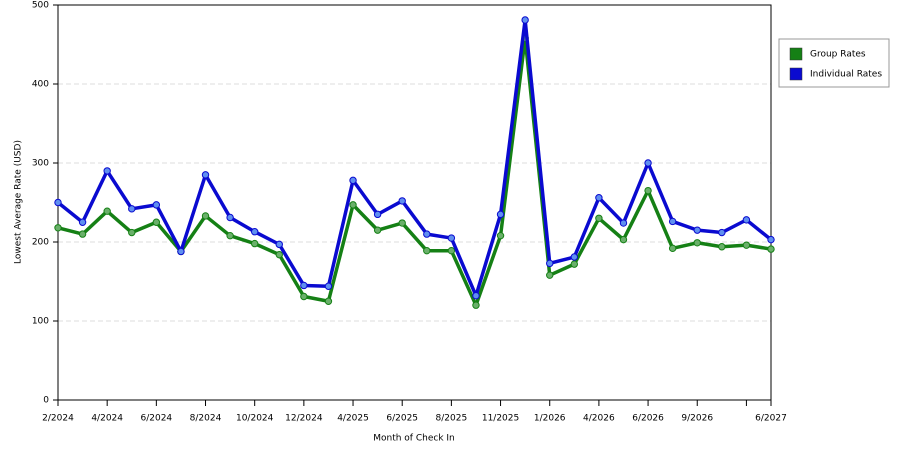 The image size is (900, 454). What do you see at coordinates (452, 419) in the screenshot?
I see `x-tick-label: 8/2025` at bounding box center [452, 419].